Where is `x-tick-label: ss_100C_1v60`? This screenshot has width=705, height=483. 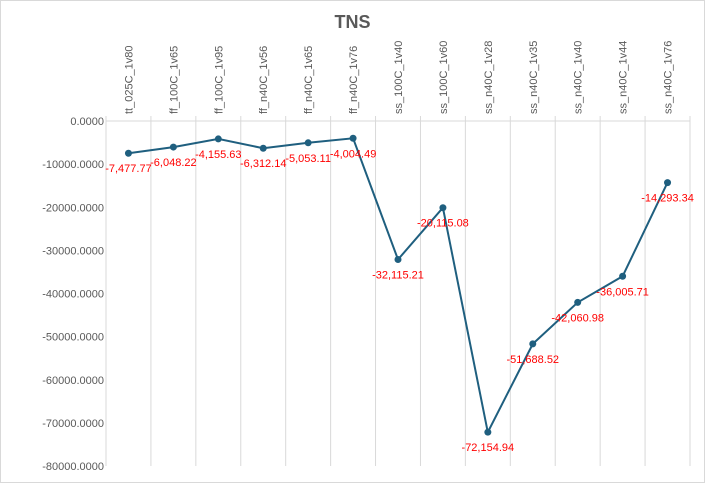 x-tick-label: ss_100C_1v60 is located at coordinates (444, 77).